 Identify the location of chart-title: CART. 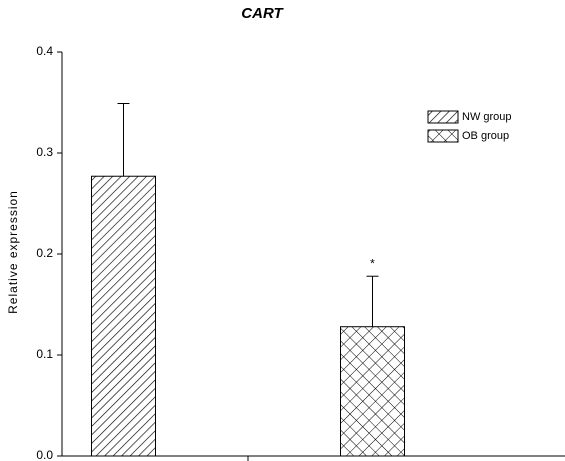
(262, 13).